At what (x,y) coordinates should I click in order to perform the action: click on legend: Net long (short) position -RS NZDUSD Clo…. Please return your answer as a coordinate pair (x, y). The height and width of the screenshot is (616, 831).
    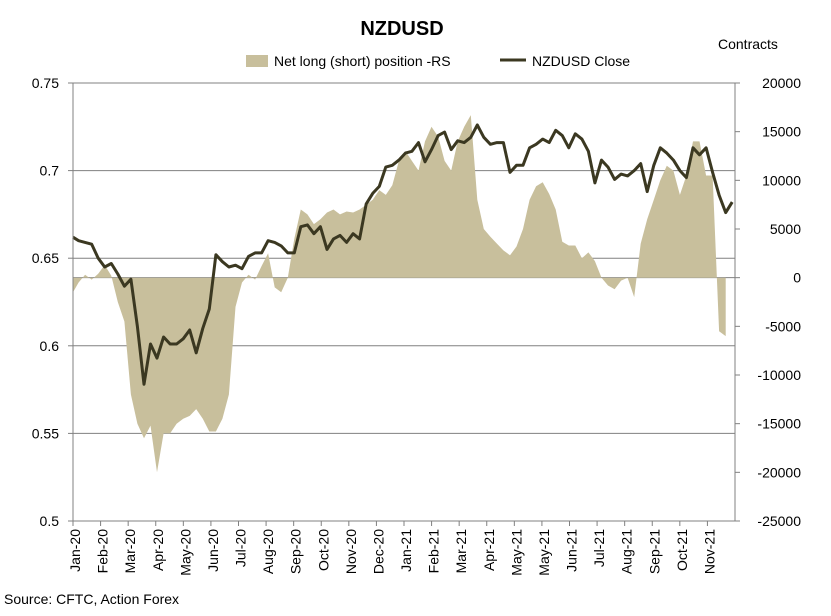
    Looking at the image, I should click on (438, 61).